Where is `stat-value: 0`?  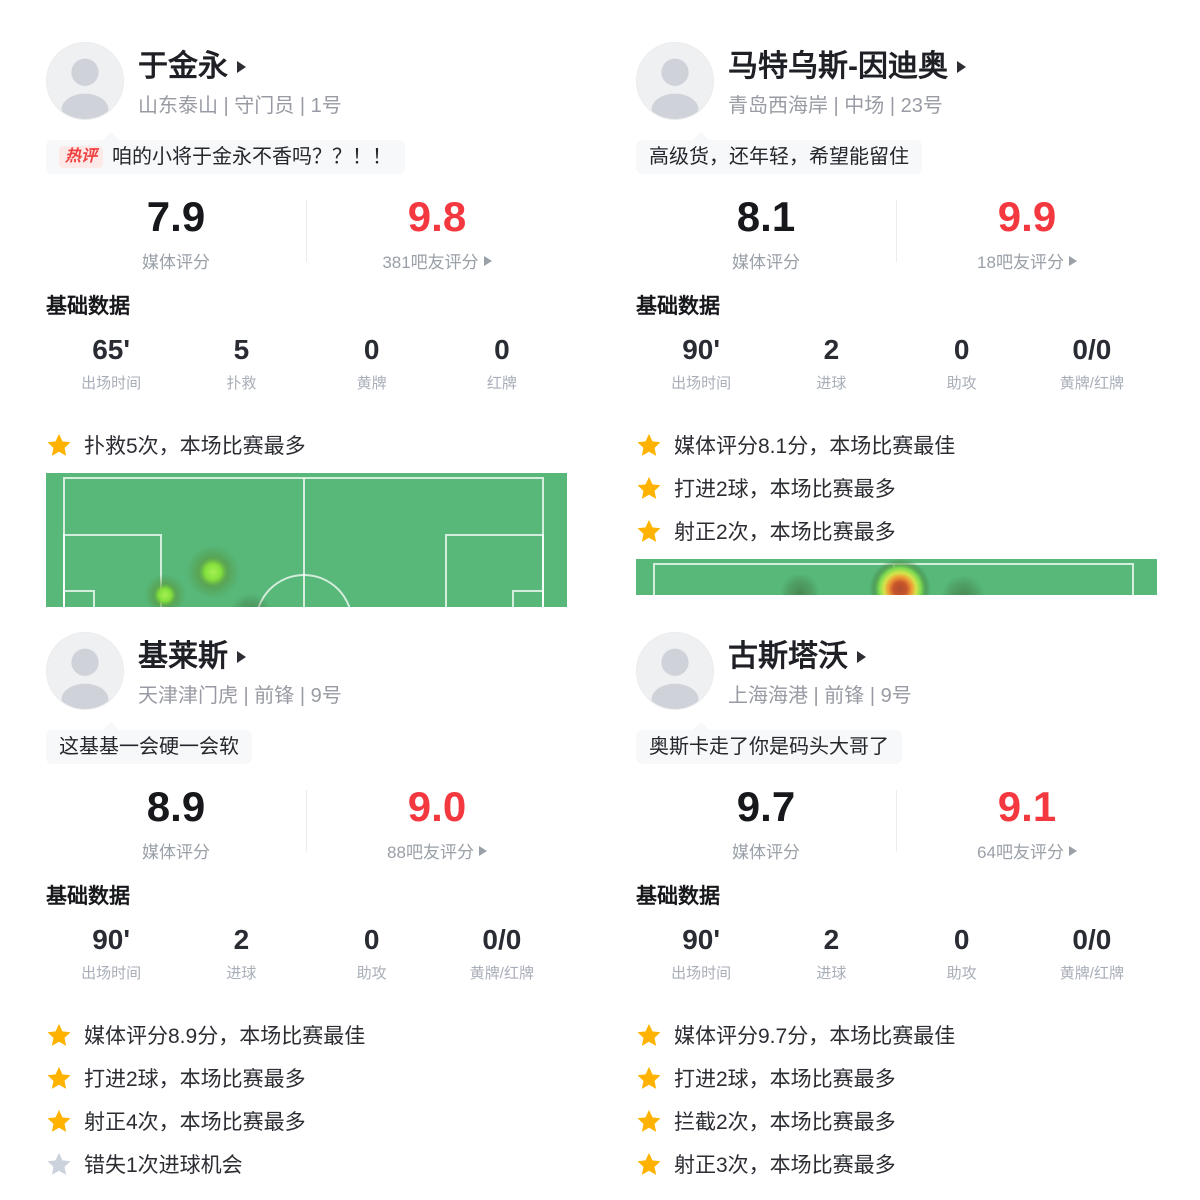
stat-value: 0 is located at coordinates (371, 349).